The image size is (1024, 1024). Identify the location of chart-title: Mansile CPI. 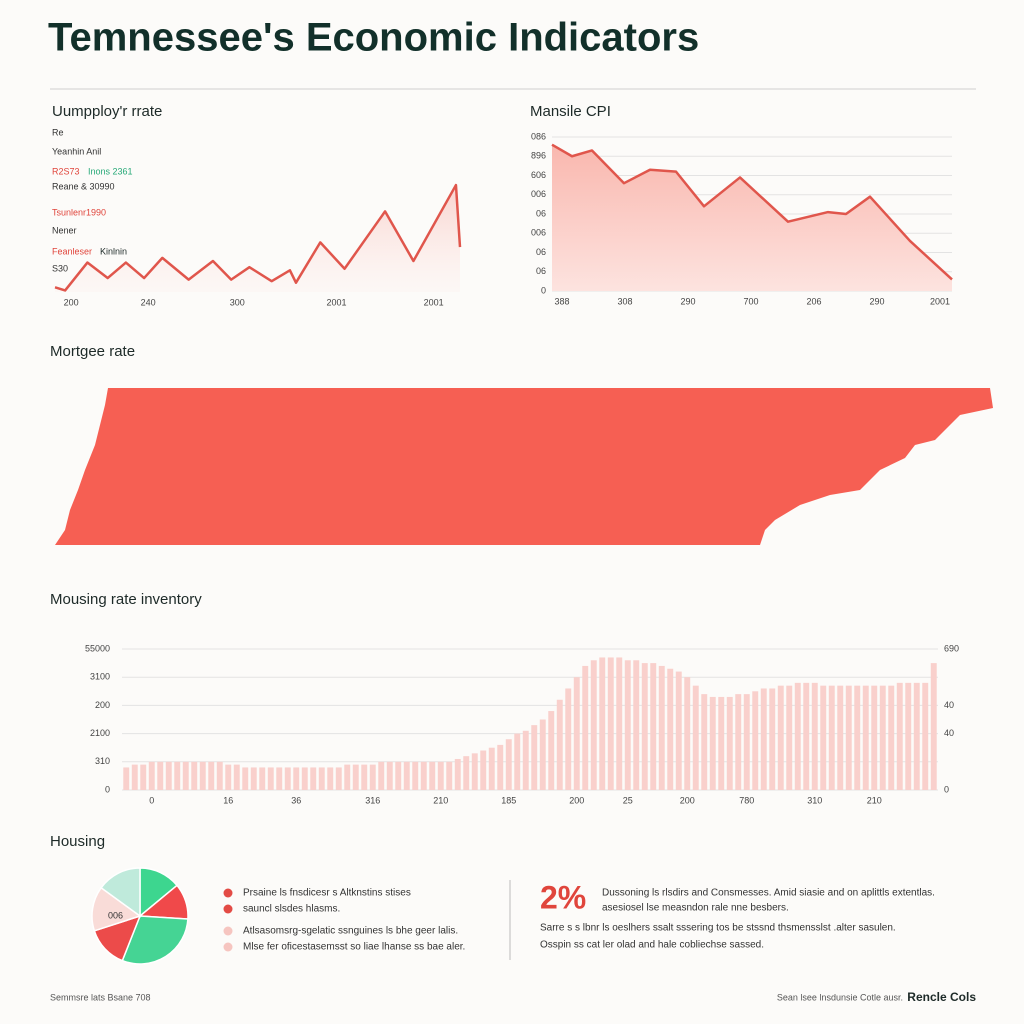
(570, 111).